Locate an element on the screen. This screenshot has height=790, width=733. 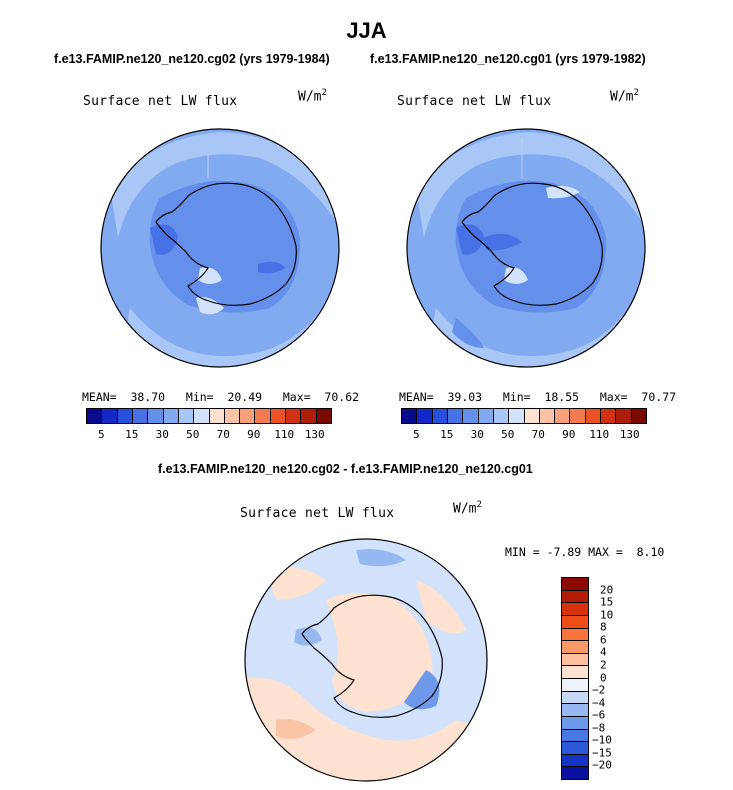
field-label-left: Surface net LW flux is located at coordinates (160, 101).